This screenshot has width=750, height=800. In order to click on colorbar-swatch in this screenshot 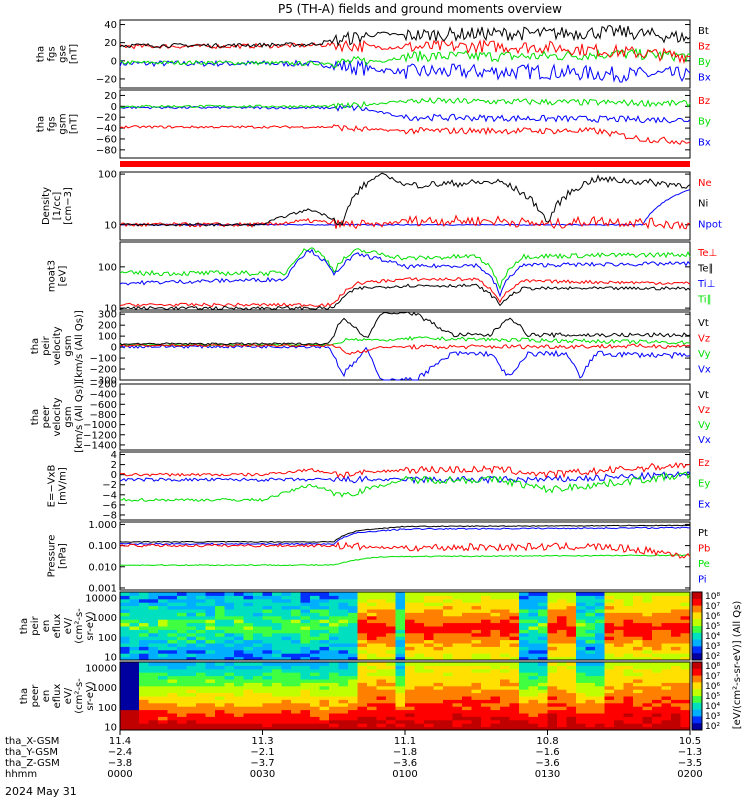, I will do `click(697, 706)`.